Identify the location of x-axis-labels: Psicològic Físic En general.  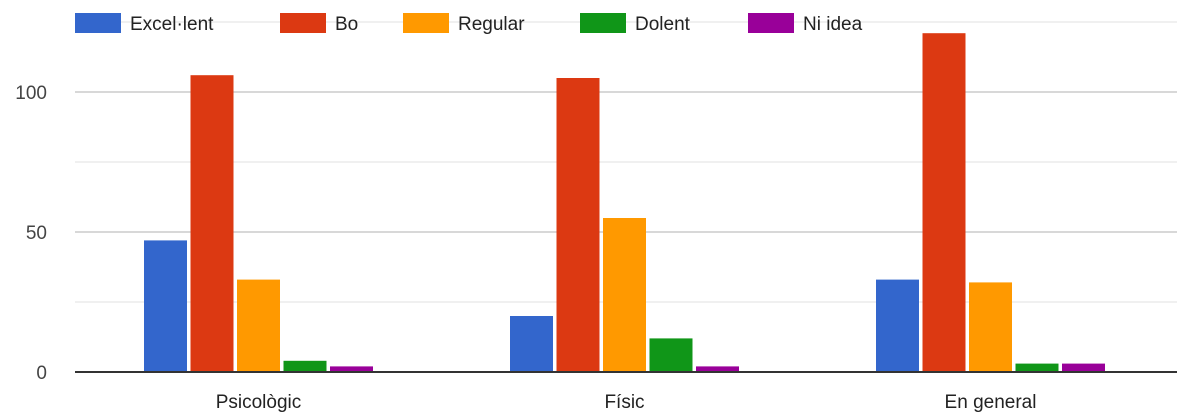
(626, 402).